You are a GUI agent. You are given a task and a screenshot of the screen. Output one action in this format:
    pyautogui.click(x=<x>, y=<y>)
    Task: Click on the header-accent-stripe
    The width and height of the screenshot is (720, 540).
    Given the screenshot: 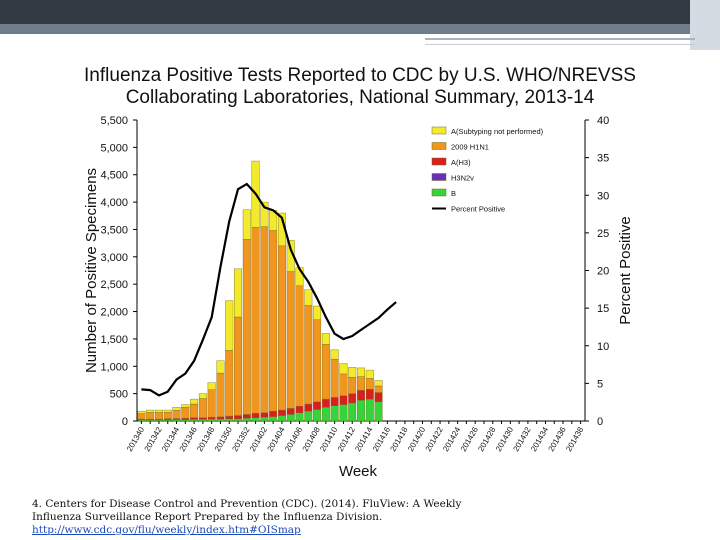 What is the action you would take?
    pyautogui.click(x=360, y=29)
    